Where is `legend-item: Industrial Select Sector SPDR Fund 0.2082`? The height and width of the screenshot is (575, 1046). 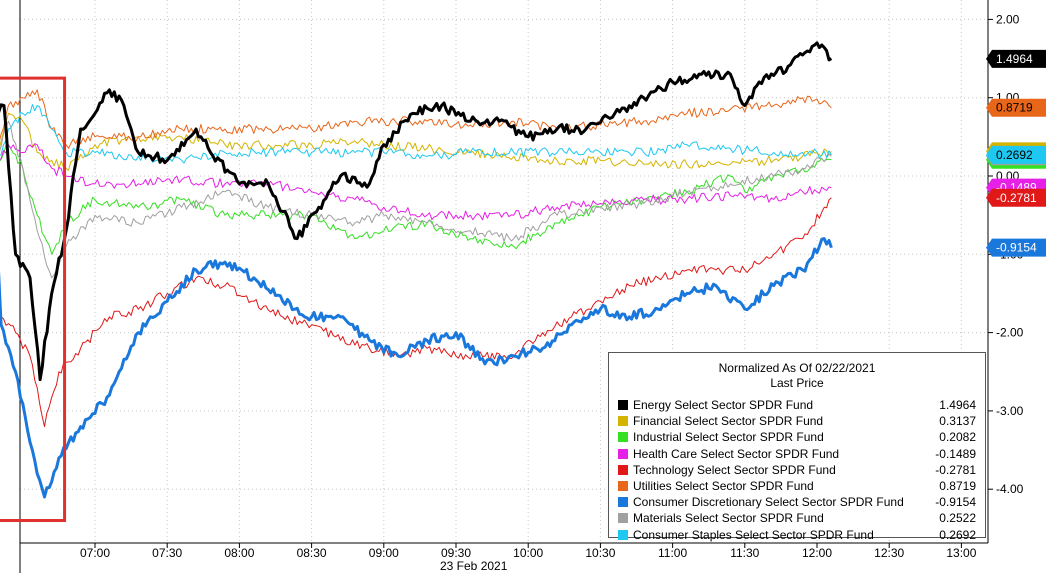
legend-item: Industrial Select Sector SPDR Fund 0.2082 is located at coordinates (797, 437).